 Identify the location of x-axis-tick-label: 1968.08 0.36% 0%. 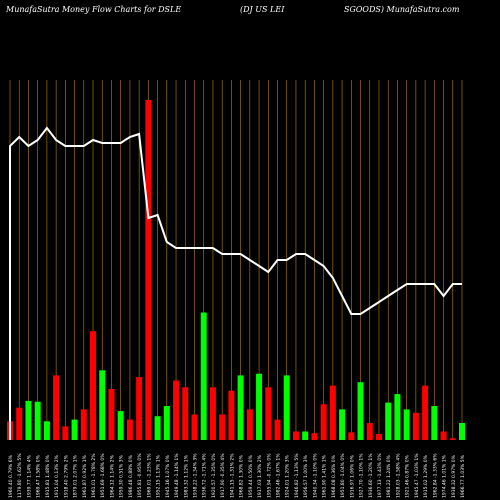
(334, 476).